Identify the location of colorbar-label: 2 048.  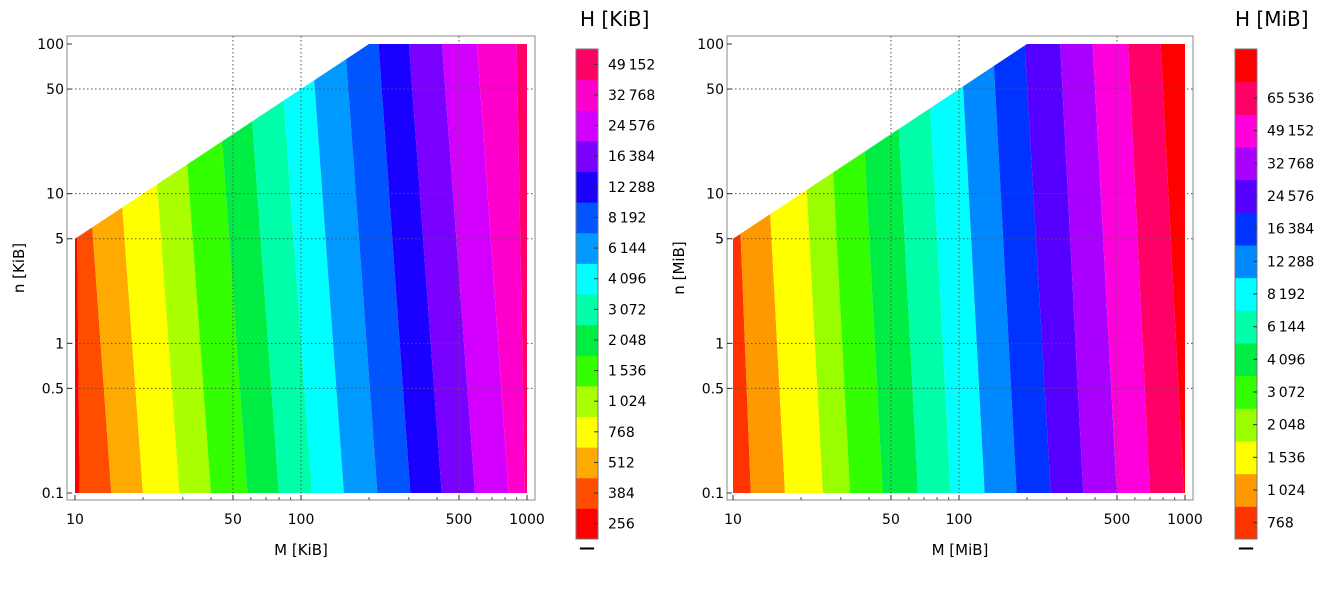
(627, 341).